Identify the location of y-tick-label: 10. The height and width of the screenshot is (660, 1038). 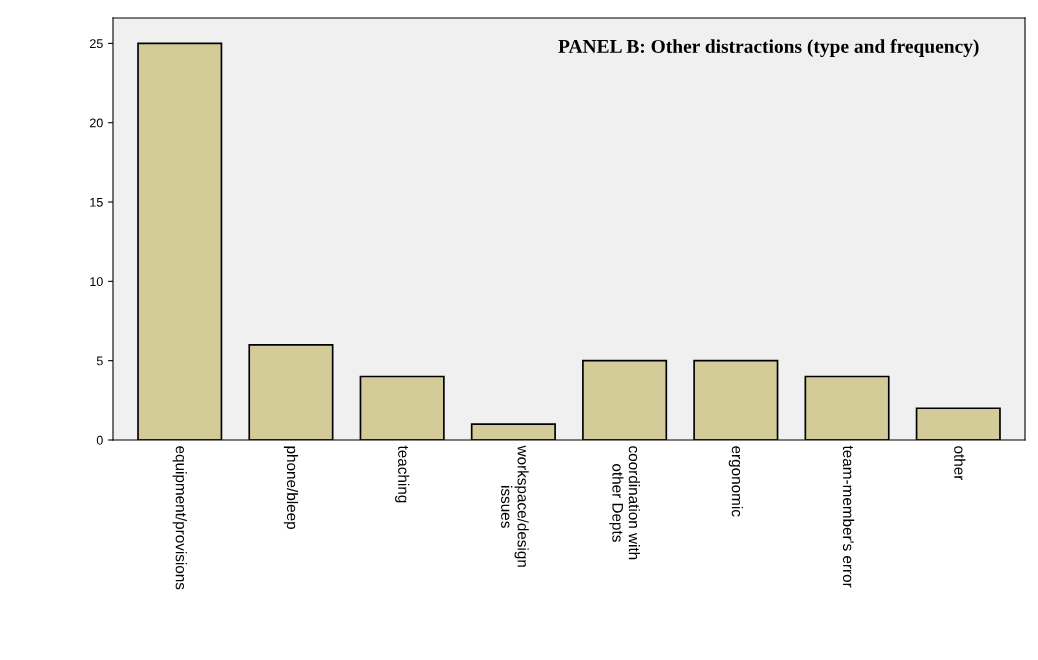
(96, 282).